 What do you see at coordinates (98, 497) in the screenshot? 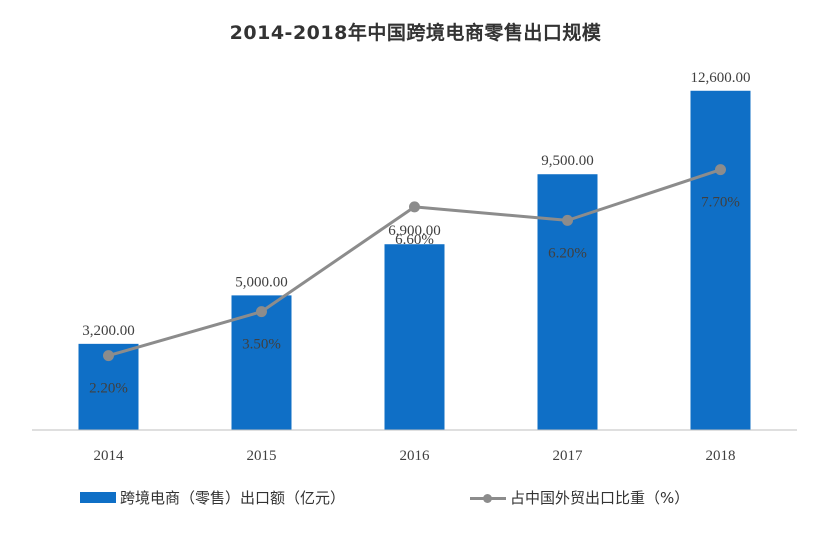
I see `legend-bar-swatch` at bounding box center [98, 497].